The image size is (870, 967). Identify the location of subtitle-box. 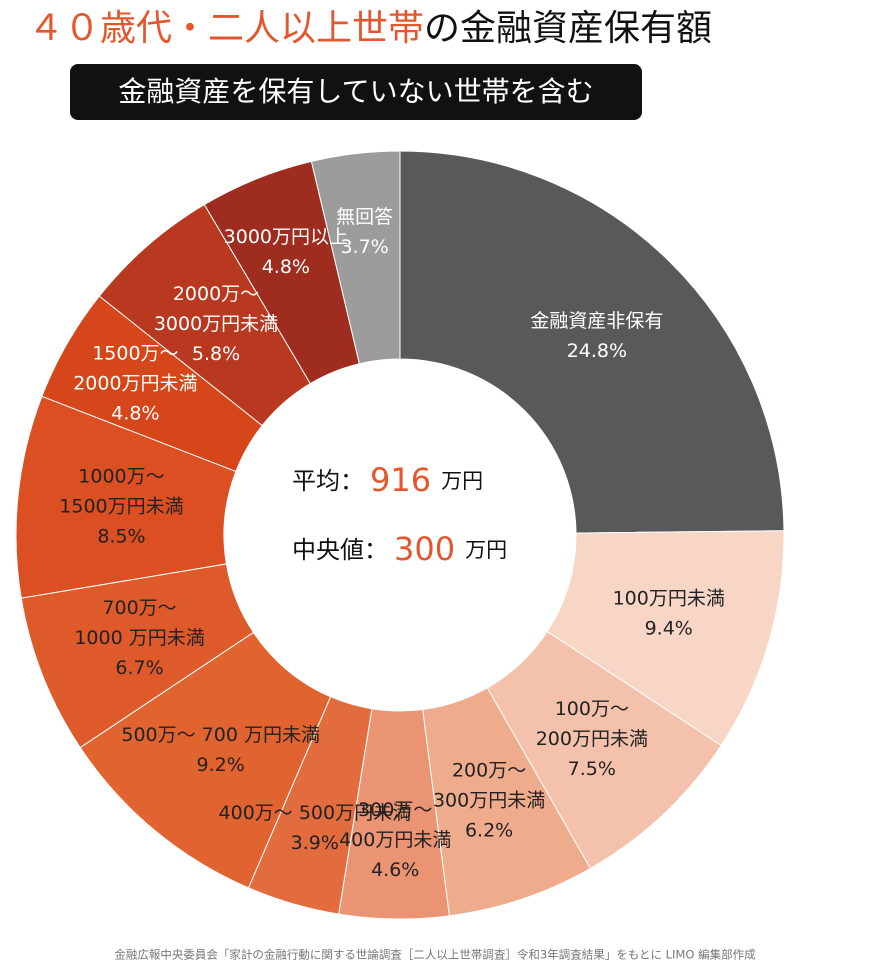
(356, 92).